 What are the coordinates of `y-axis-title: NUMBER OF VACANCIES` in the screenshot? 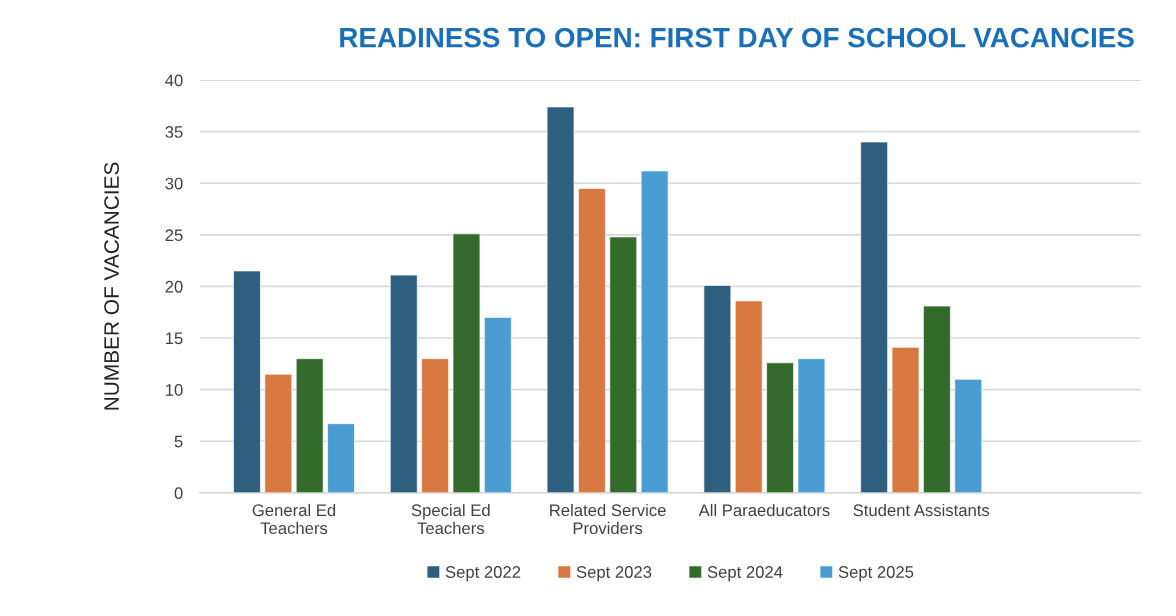 It's located at (111, 286).